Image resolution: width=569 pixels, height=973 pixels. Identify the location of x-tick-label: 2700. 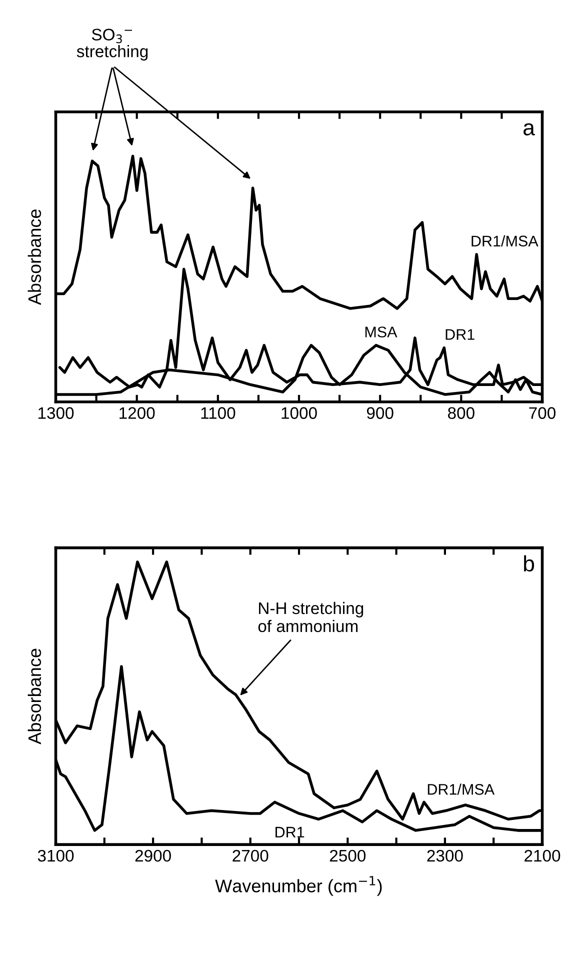
(250, 856).